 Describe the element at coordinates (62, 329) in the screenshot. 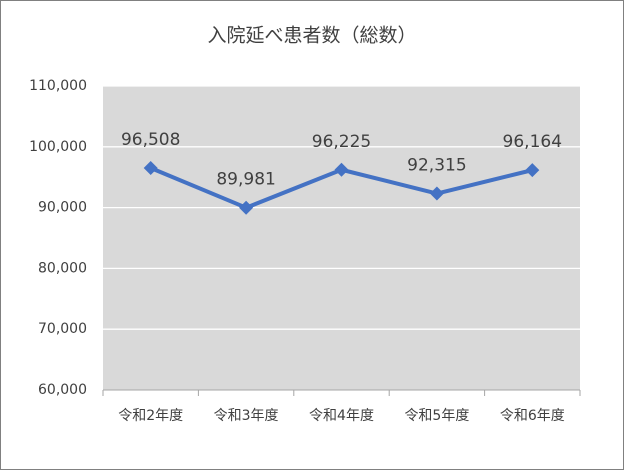

I see `y-tick-label: 70,000` at that location.